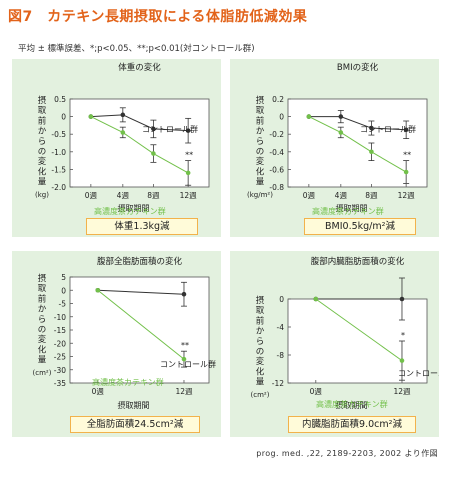 This screenshot has width=450, height=482. I want to click on caption-bmi: BMI0.5kg/m²減, so click(360, 226).